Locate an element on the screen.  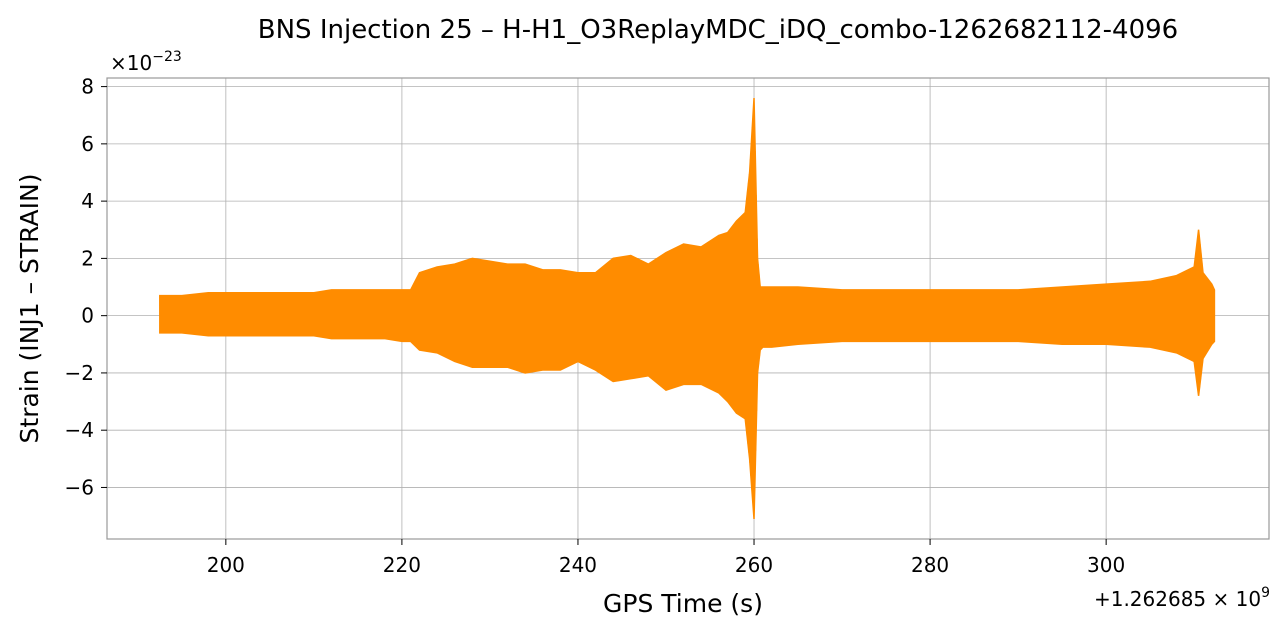
y-tick-label: −4 is located at coordinates (79, 430).